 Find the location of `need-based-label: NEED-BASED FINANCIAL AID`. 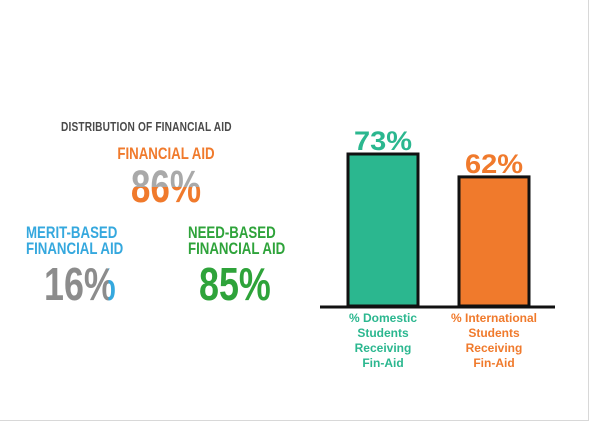

need-based-label: NEED-BASED FINANCIAL AID is located at coordinates (246, 240).